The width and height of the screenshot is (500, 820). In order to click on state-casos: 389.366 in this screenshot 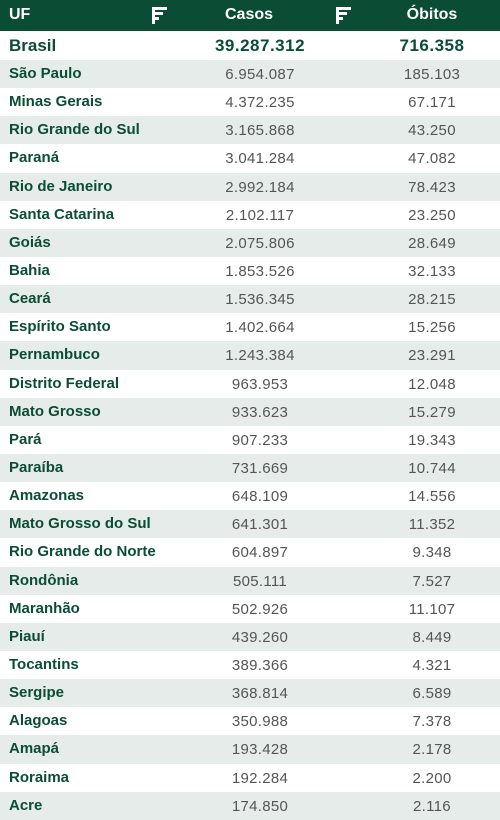, I will do `click(260, 665)`.